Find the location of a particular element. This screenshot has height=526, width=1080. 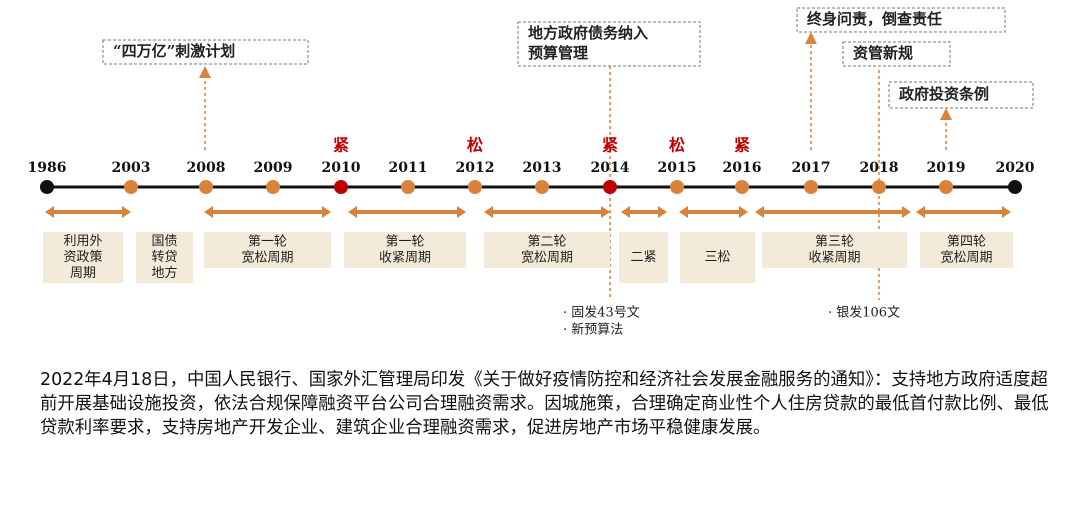

year-label: 2016 is located at coordinates (742, 168).